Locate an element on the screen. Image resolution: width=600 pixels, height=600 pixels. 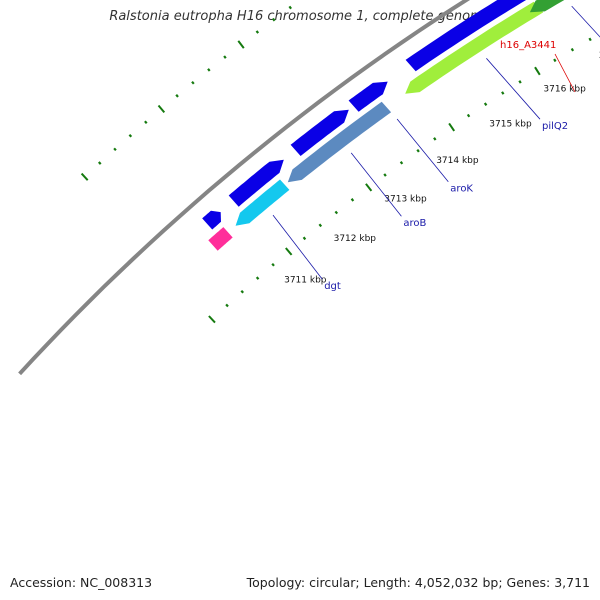
pilO2-gene-arrow is located at coordinates (564, 6).